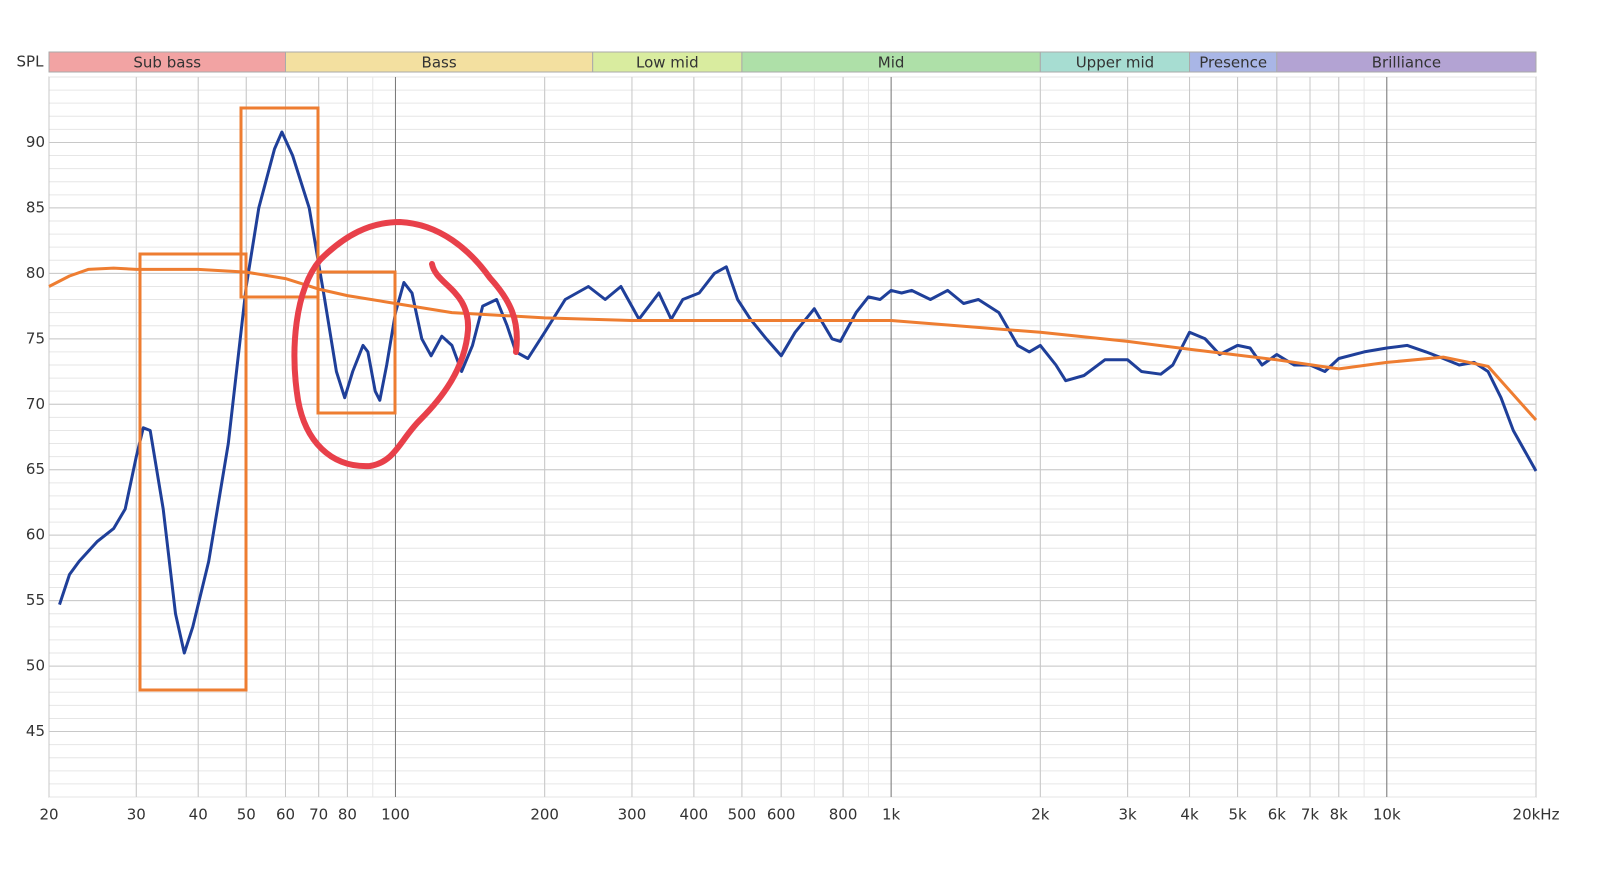 The width and height of the screenshot is (1611, 870). I want to click on band-label: Sub bass, so click(167, 63).